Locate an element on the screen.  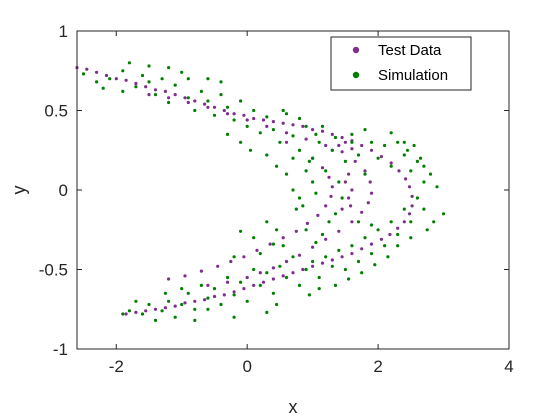
x-tick-label: 0 is located at coordinates (246, 366).